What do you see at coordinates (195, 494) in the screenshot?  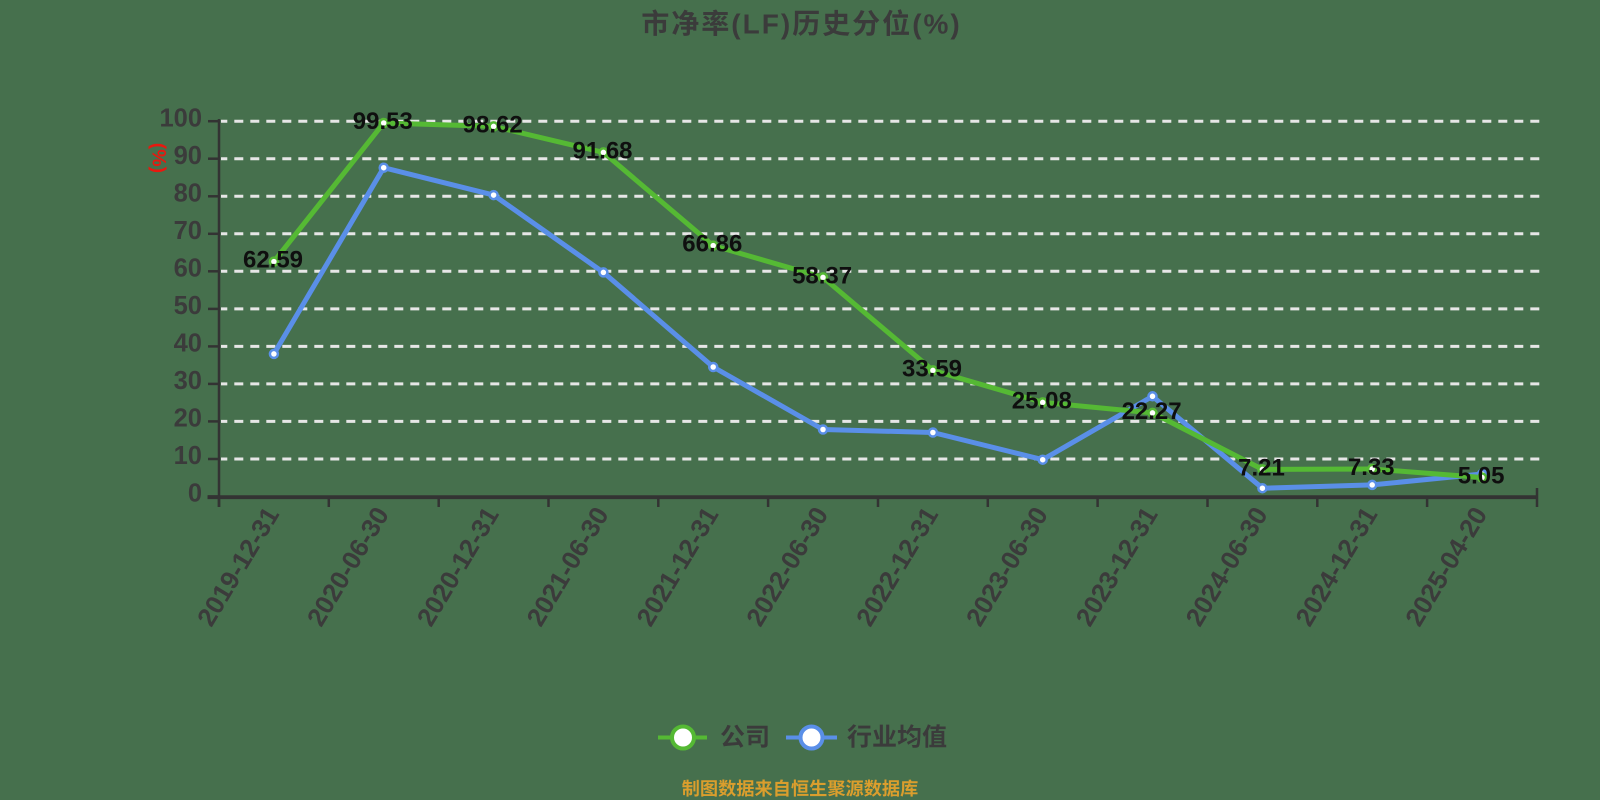 I see `svg-text: 0` at bounding box center [195, 494].